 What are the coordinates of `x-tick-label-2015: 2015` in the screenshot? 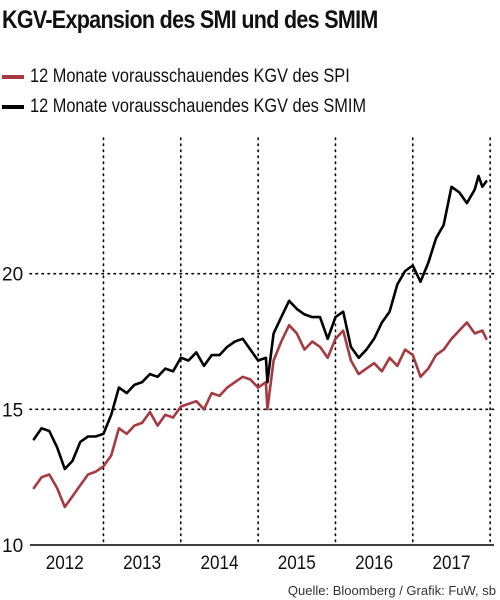 It's located at (297, 562).